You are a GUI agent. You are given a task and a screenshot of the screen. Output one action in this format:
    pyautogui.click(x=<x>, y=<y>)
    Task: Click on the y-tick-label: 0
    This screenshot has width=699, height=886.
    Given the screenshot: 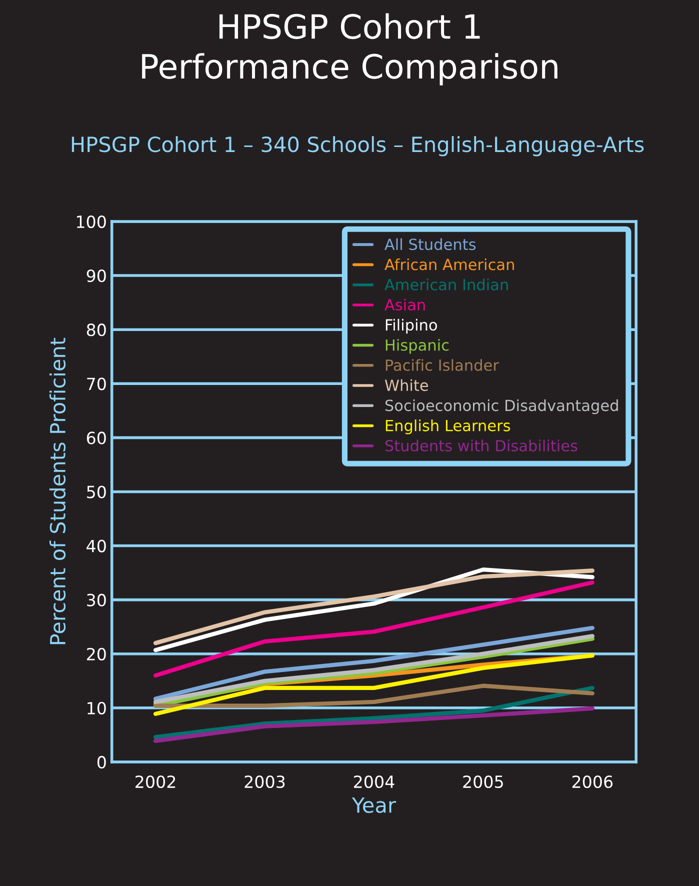 What is the action you would take?
    pyautogui.click(x=101, y=762)
    